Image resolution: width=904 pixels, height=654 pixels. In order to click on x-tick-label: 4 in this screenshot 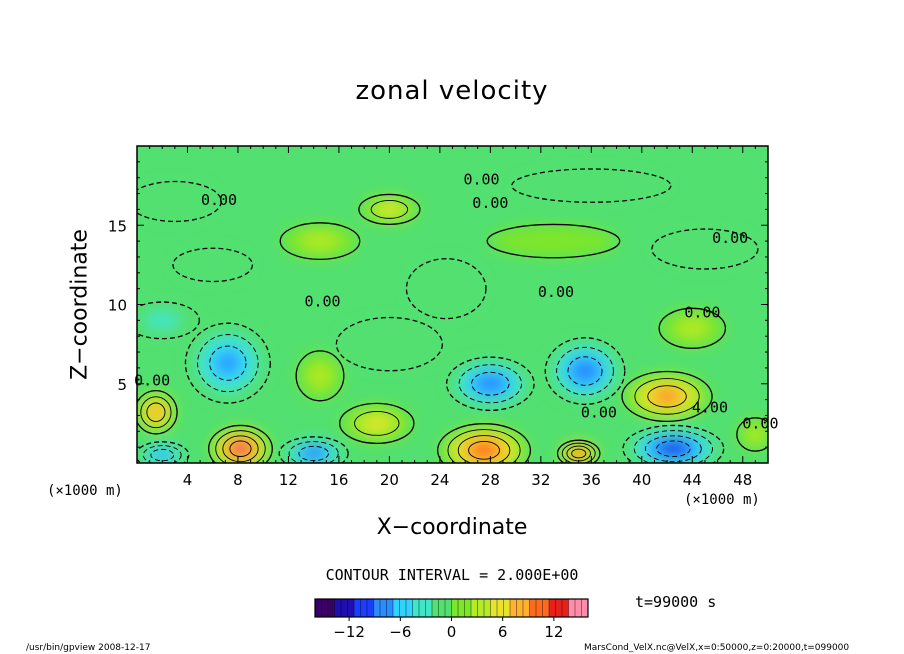, I will do `click(188, 480)`.